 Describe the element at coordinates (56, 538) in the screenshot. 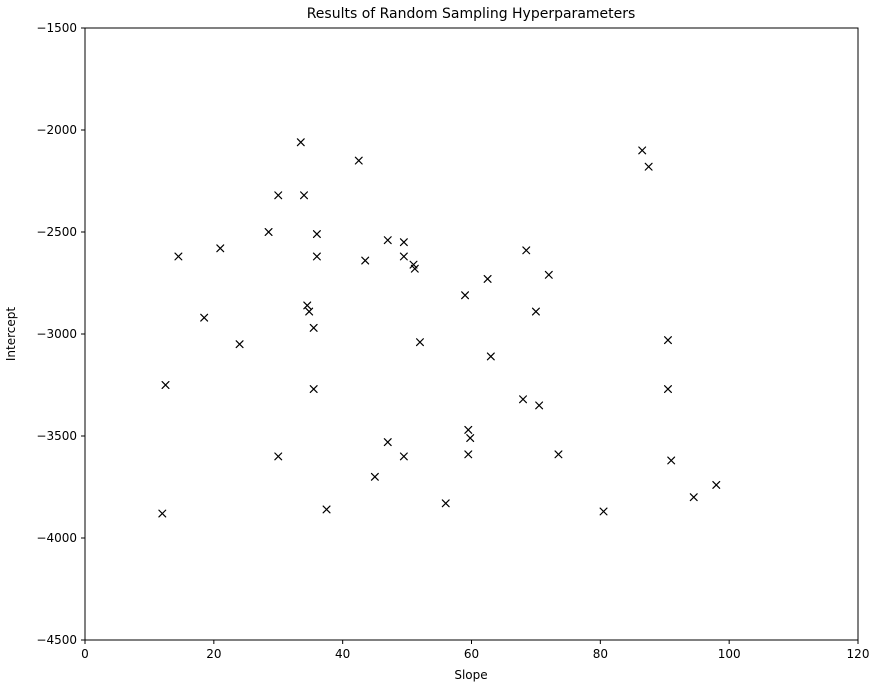

I see `y-tick-label: −4000` at that location.